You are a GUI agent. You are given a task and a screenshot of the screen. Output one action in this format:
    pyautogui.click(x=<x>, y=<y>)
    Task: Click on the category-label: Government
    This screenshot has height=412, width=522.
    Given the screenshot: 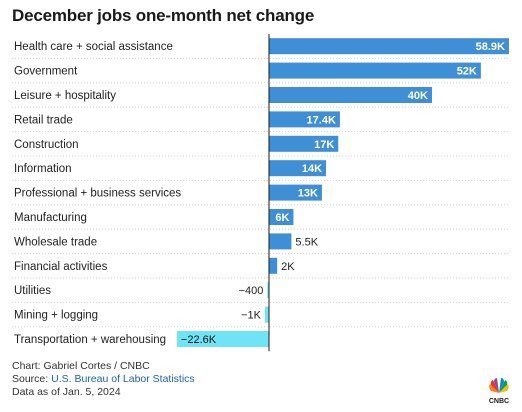 What is the action you would take?
    pyautogui.click(x=46, y=72)
    